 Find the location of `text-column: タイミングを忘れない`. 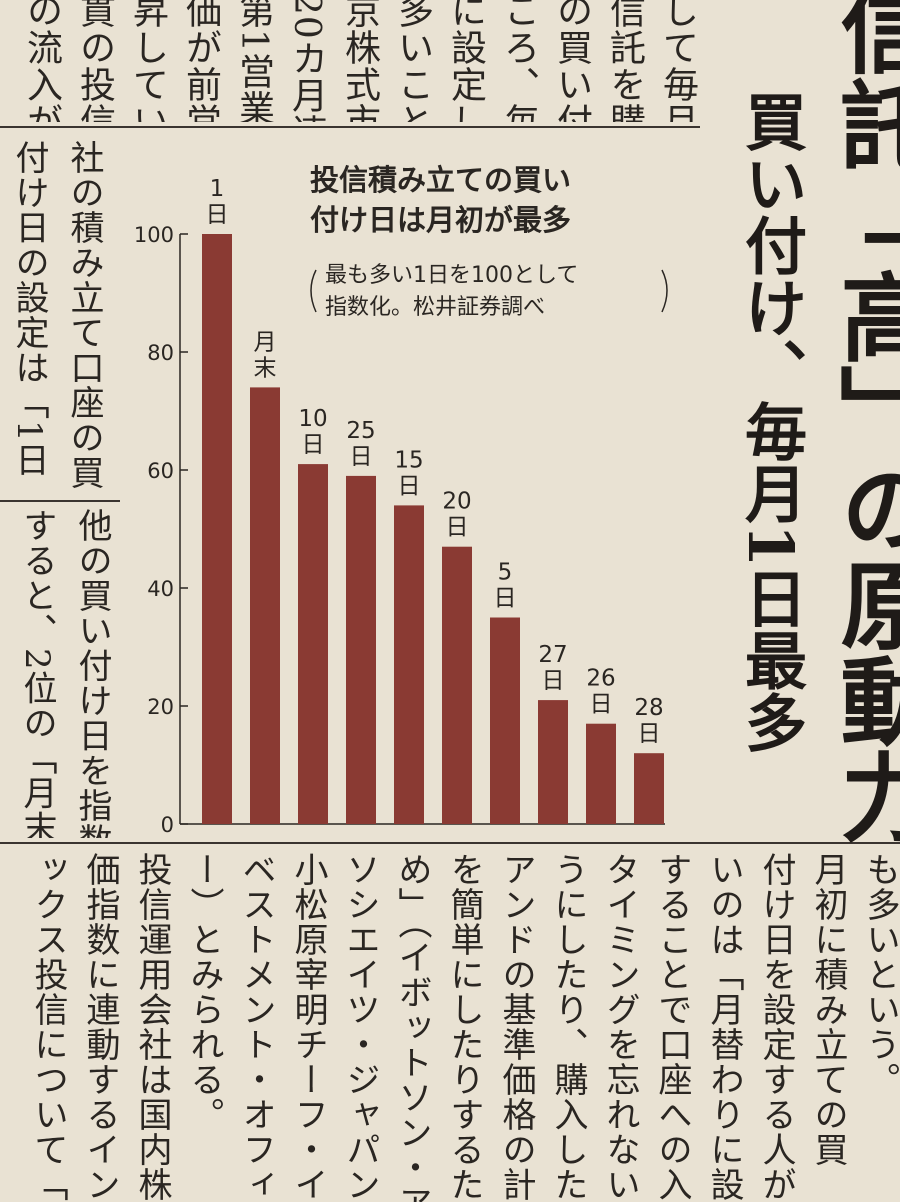

text-column: タイミングを忘れない is located at coordinates (620, 1027).